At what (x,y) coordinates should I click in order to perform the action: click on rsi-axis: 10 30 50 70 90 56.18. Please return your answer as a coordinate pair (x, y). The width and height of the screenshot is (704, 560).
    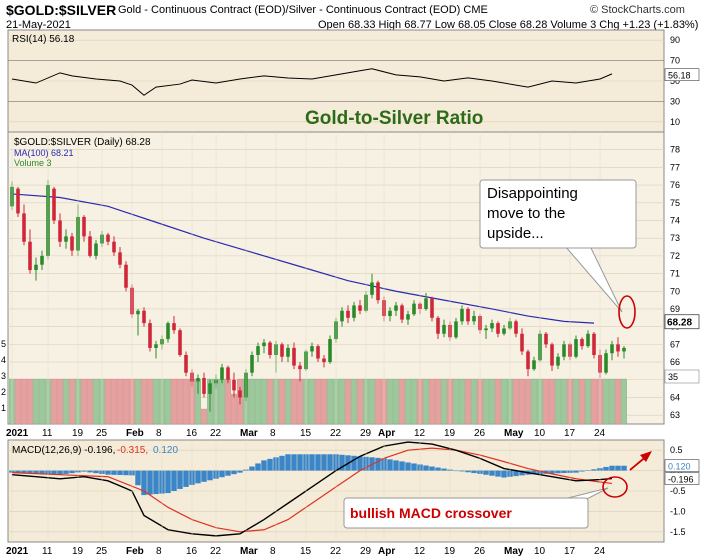
    Looking at the image, I should click on (682, 81).